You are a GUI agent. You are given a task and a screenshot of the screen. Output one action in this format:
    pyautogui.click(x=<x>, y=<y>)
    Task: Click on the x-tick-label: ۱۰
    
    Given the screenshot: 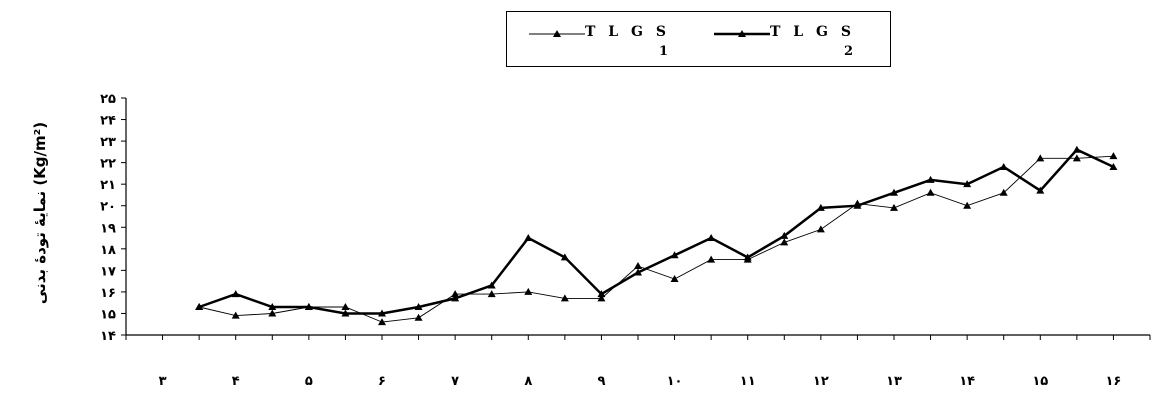 What is the action you would take?
    pyautogui.click(x=675, y=381)
    